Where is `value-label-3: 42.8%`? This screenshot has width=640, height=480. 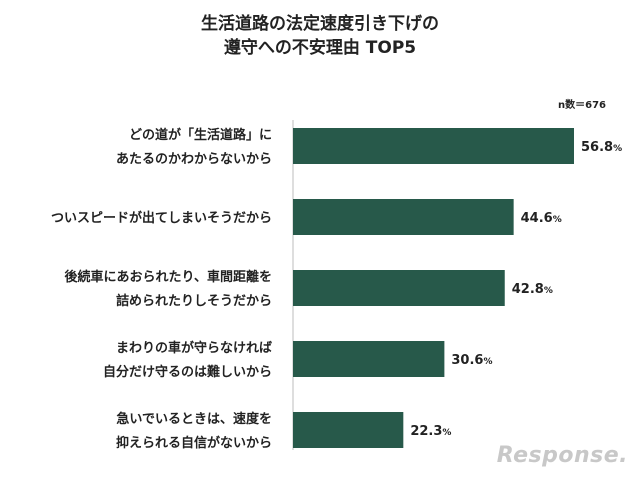
value-label-3: 42.8% is located at coordinates (532, 289).